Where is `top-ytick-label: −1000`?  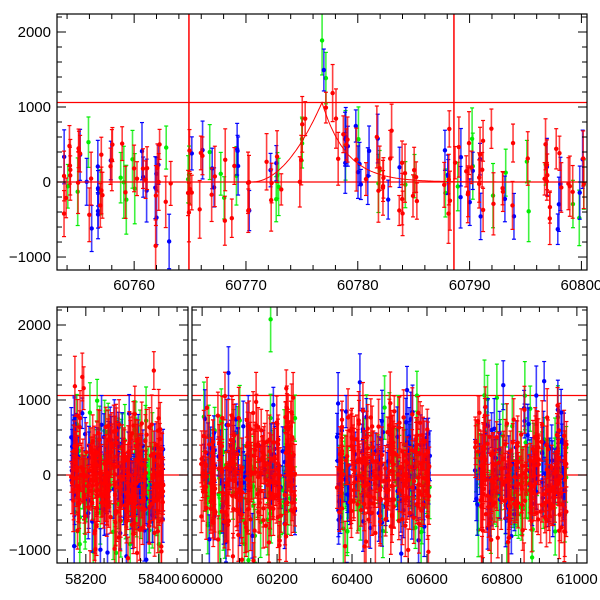
top-ytick-label: −1000 is located at coordinates (30, 257).